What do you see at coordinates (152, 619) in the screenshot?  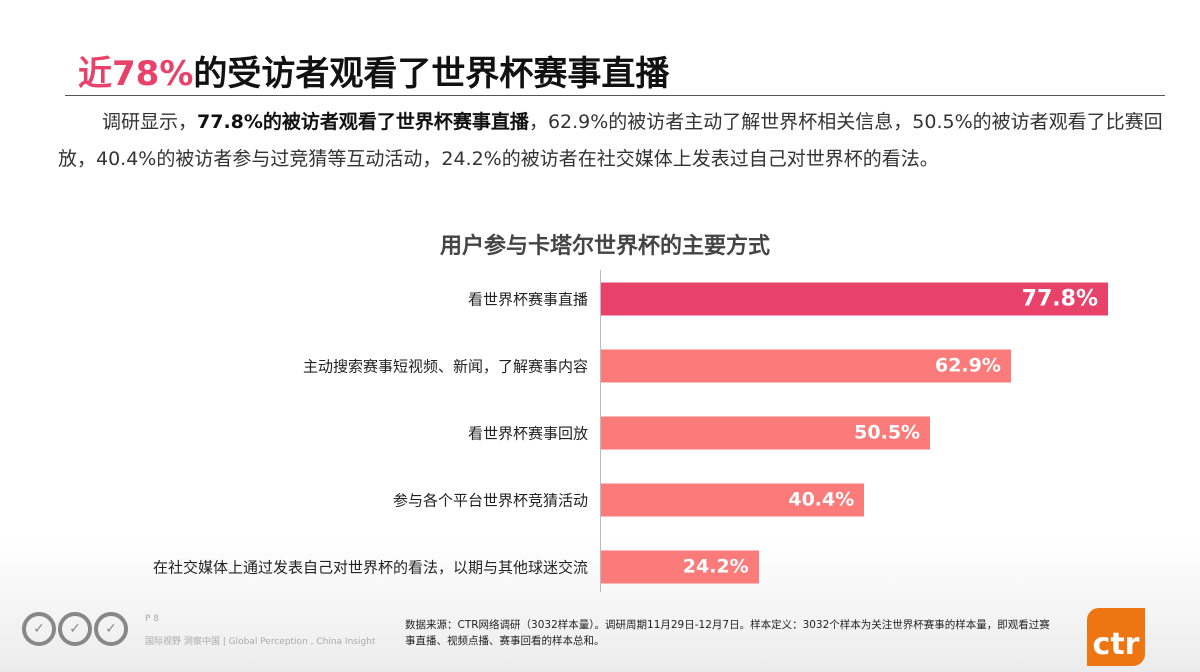 I see `page-number: P 8` at bounding box center [152, 619].